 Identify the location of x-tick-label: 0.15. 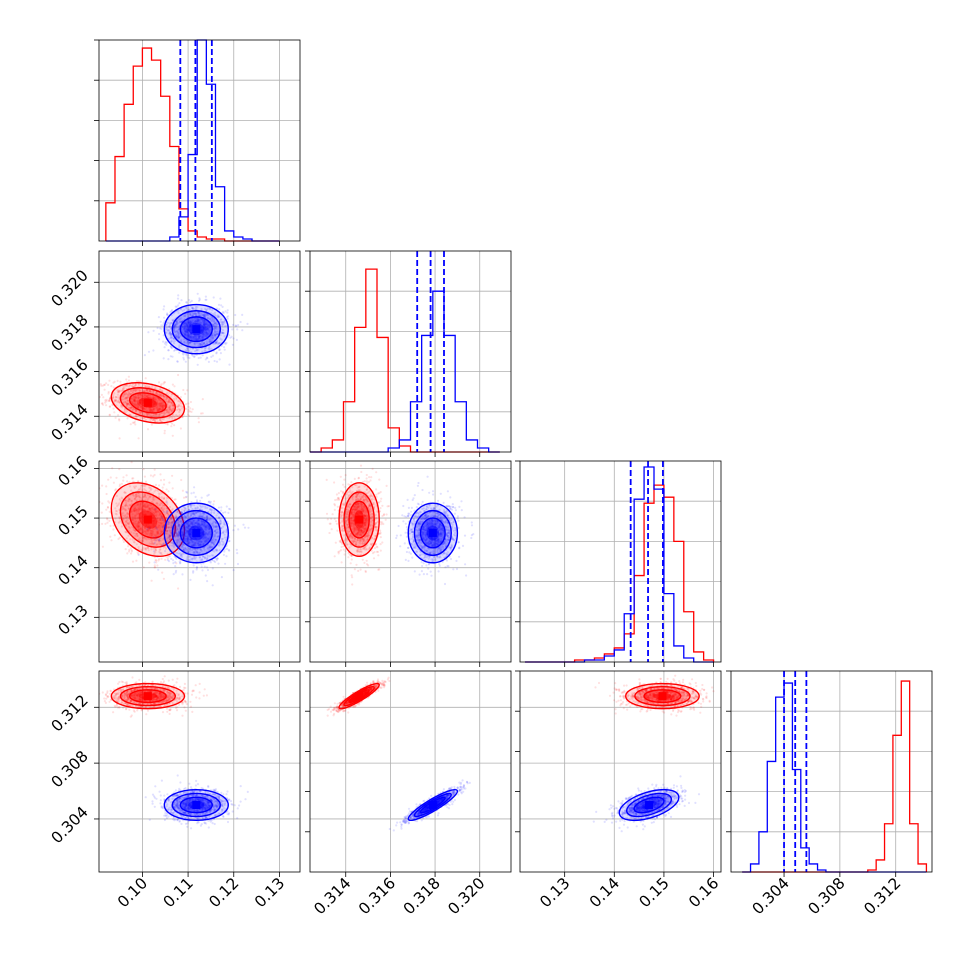
(654, 892).